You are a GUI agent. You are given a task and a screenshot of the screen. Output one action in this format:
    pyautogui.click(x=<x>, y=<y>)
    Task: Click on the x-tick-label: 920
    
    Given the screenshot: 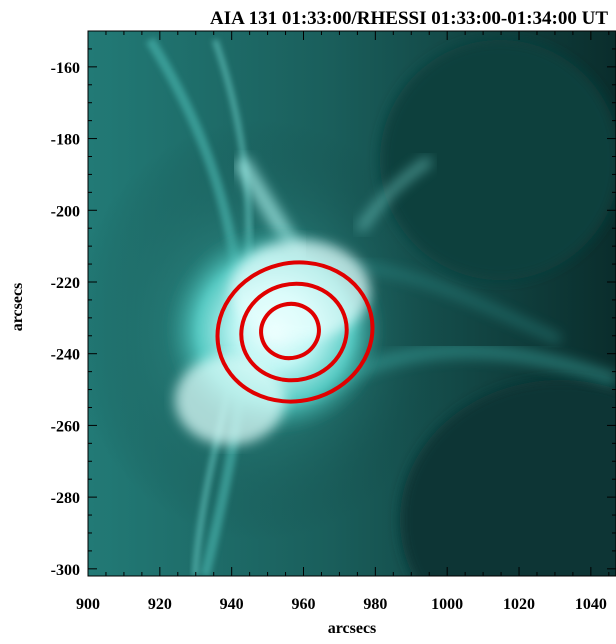 What is the action you would take?
    pyautogui.click(x=160, y=604)
    